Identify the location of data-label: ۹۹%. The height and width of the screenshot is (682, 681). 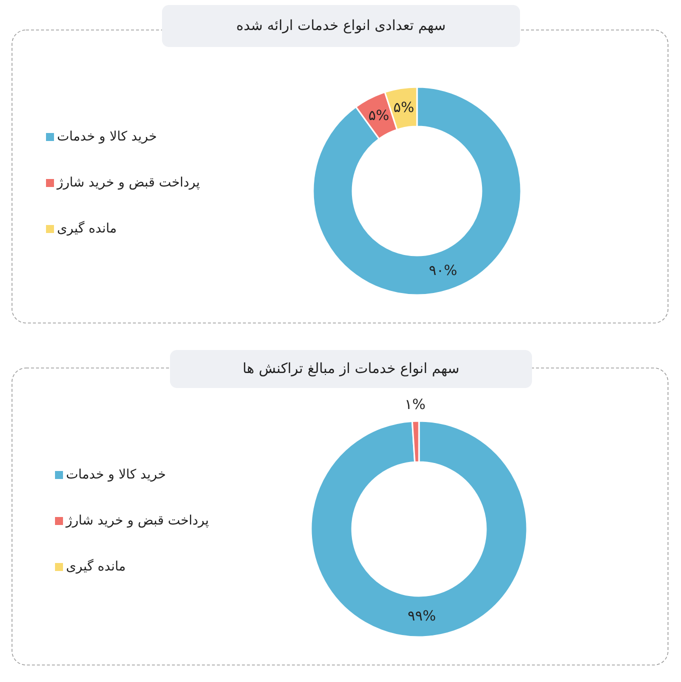
(422, 616).